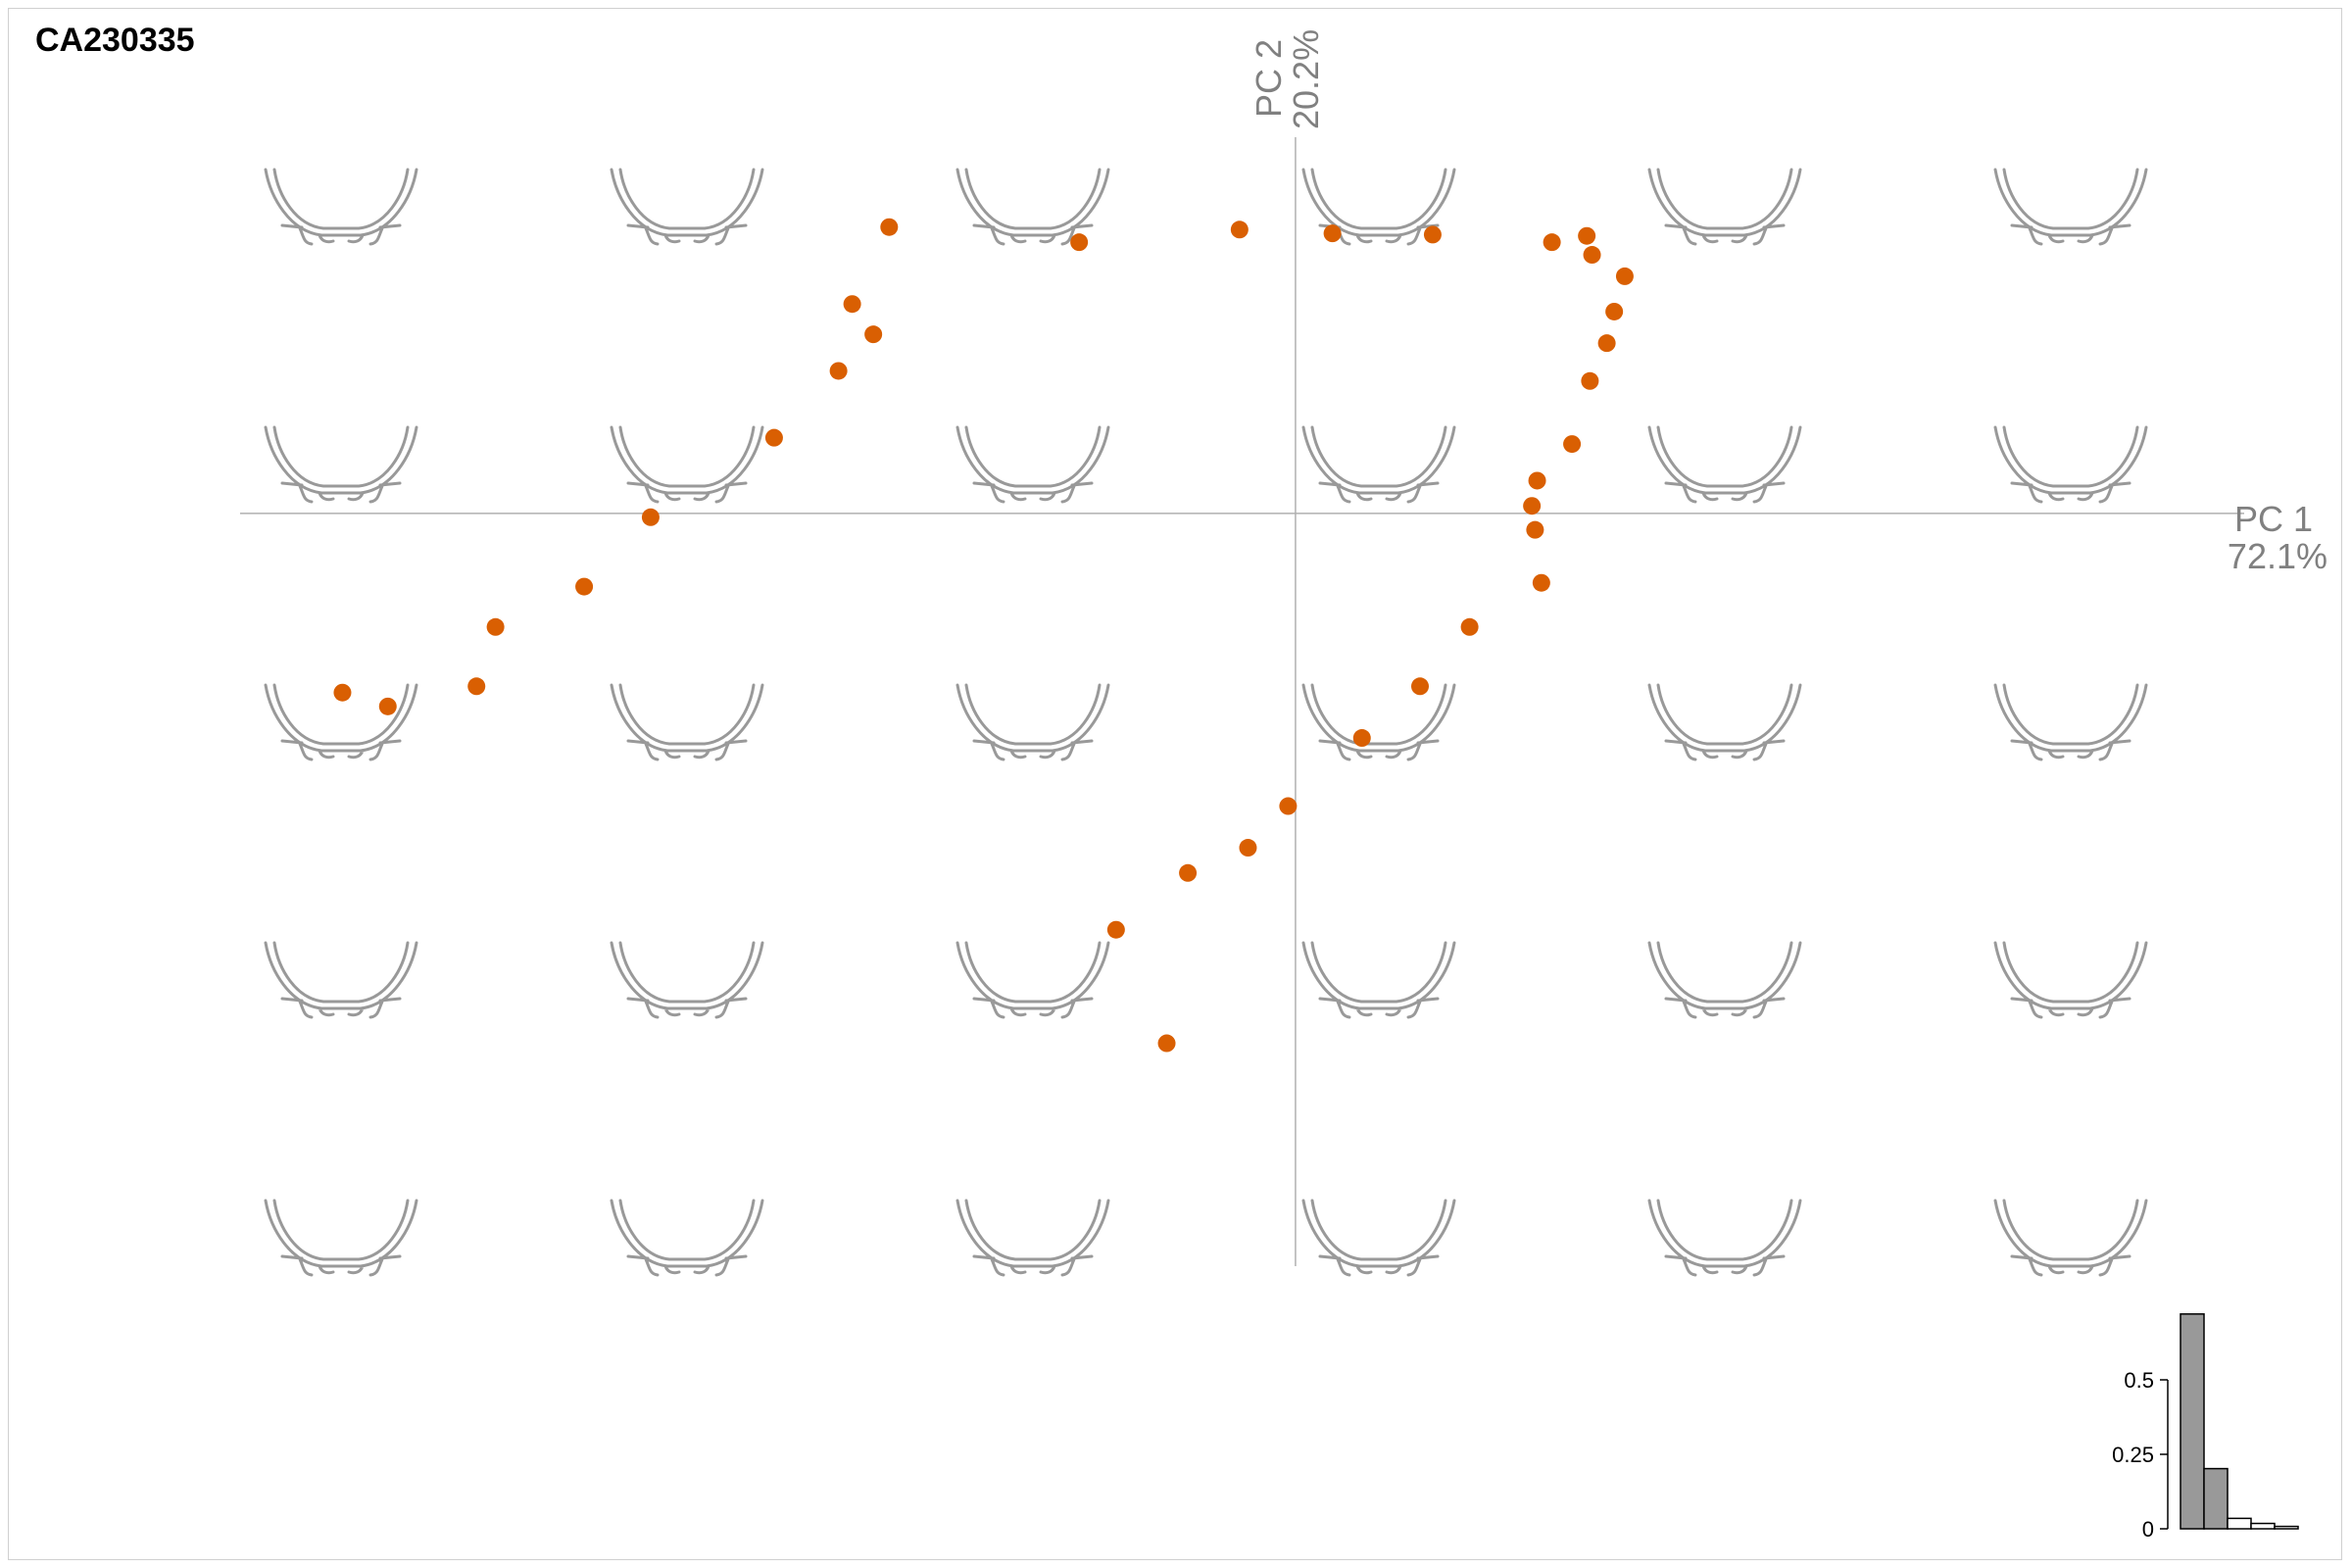 This screenshot has height=1568, width=2352. I want to click on x-axis-label: PC 1, so click(2273, 519).